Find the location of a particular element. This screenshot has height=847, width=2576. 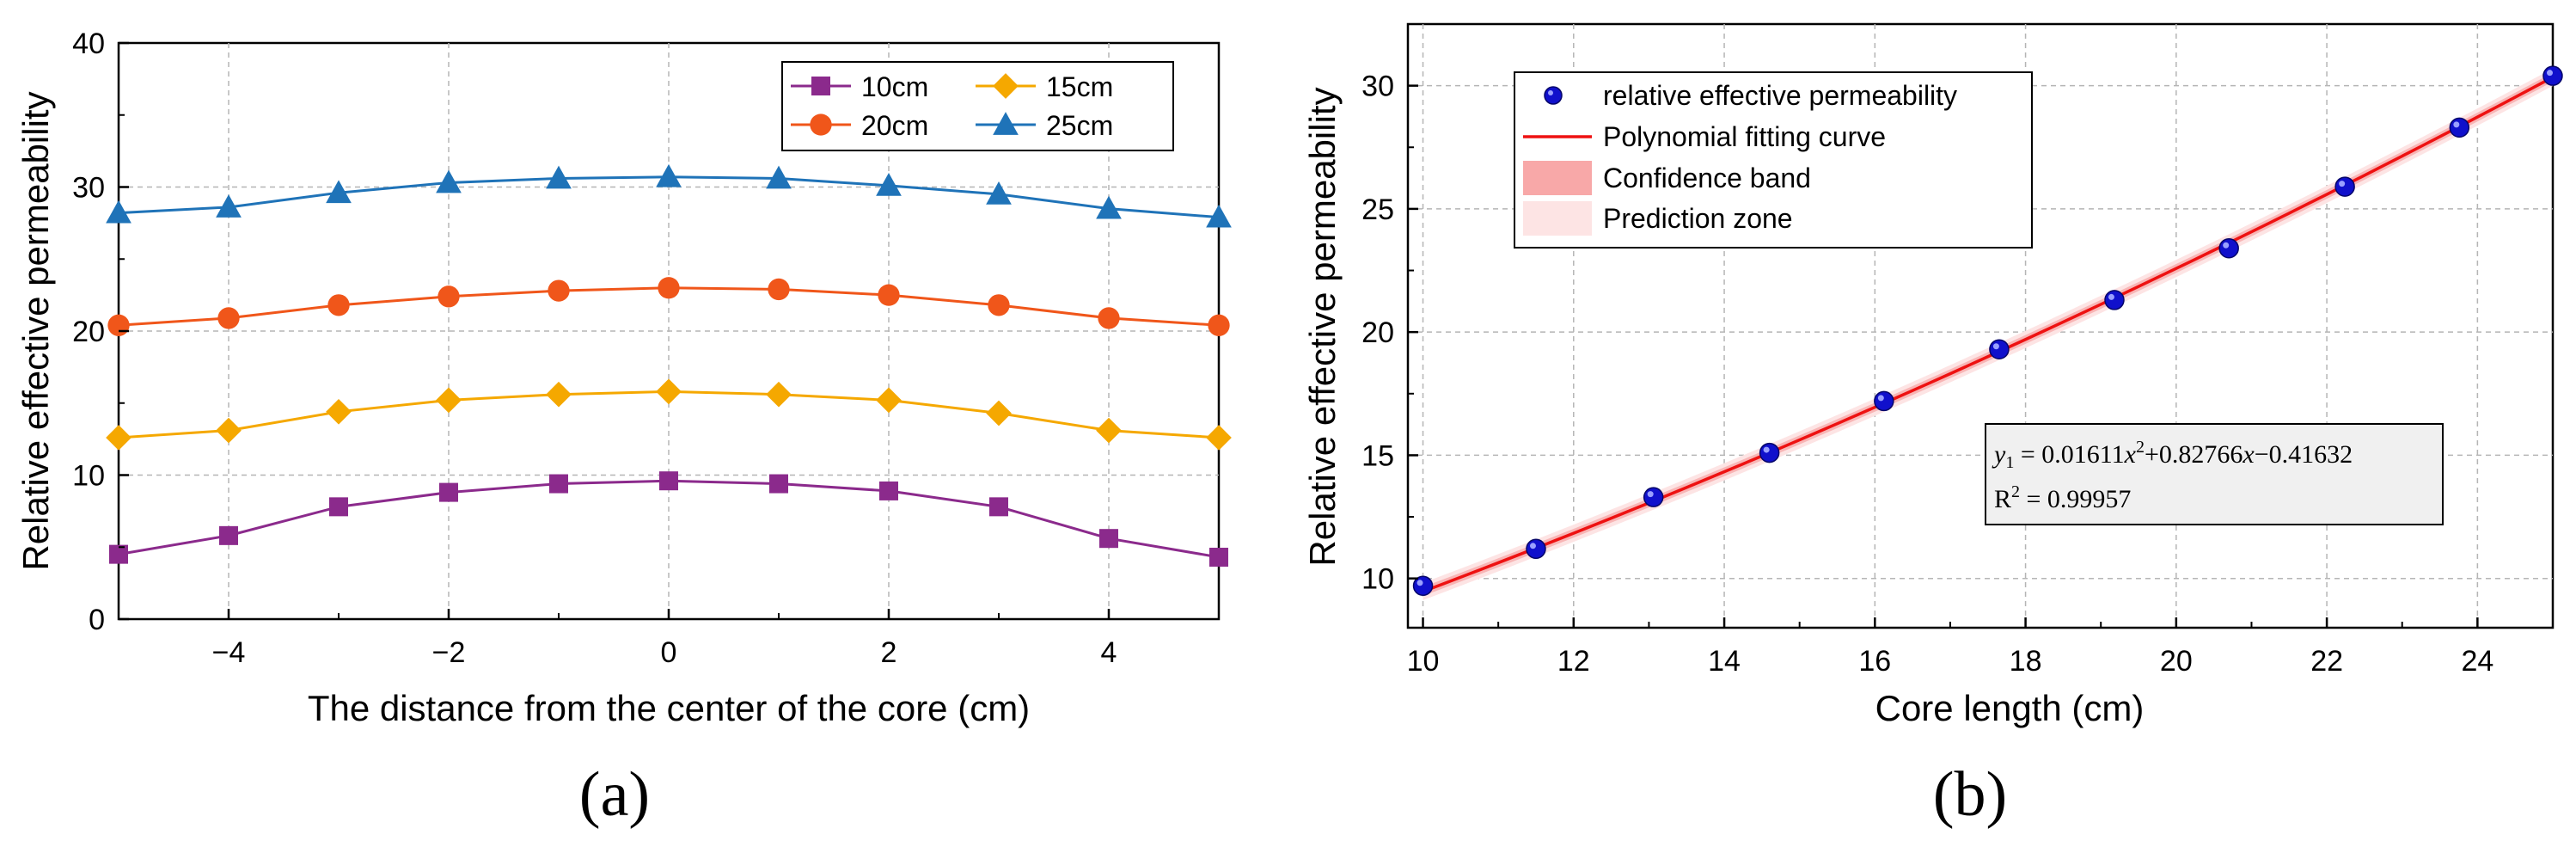

panel-a-y-tick-label: 20 is located at coordinates (88, 332).